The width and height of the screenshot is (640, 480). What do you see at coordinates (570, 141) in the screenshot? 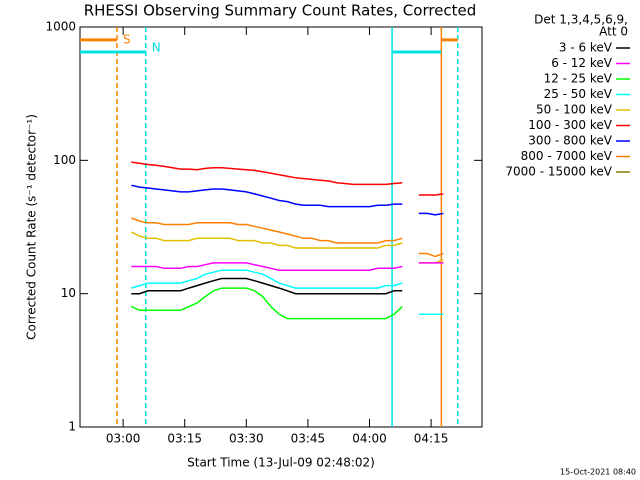
I see `legend-label: 300 - 800 keV` at bounding box center [570, 141].